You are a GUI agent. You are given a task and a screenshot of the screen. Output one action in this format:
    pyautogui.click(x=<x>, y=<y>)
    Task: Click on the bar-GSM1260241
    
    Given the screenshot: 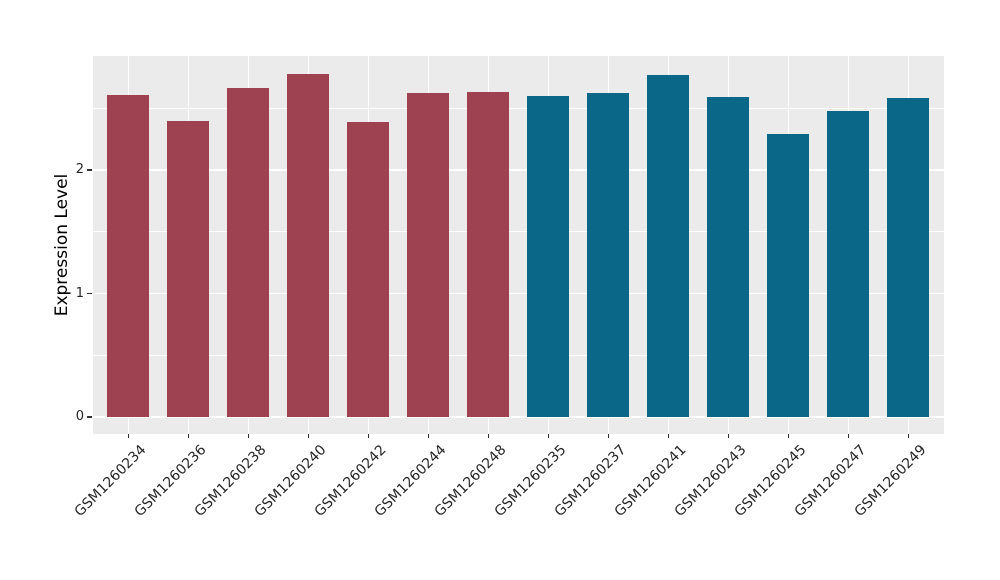 What is the action you would take?
    pyautogui.click(x=668, y=245)
    